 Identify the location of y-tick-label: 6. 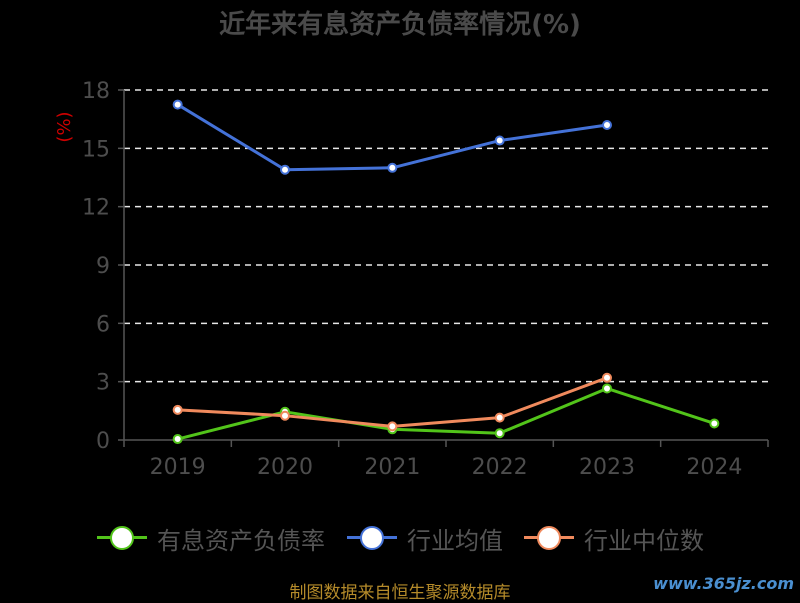
(103, 324).